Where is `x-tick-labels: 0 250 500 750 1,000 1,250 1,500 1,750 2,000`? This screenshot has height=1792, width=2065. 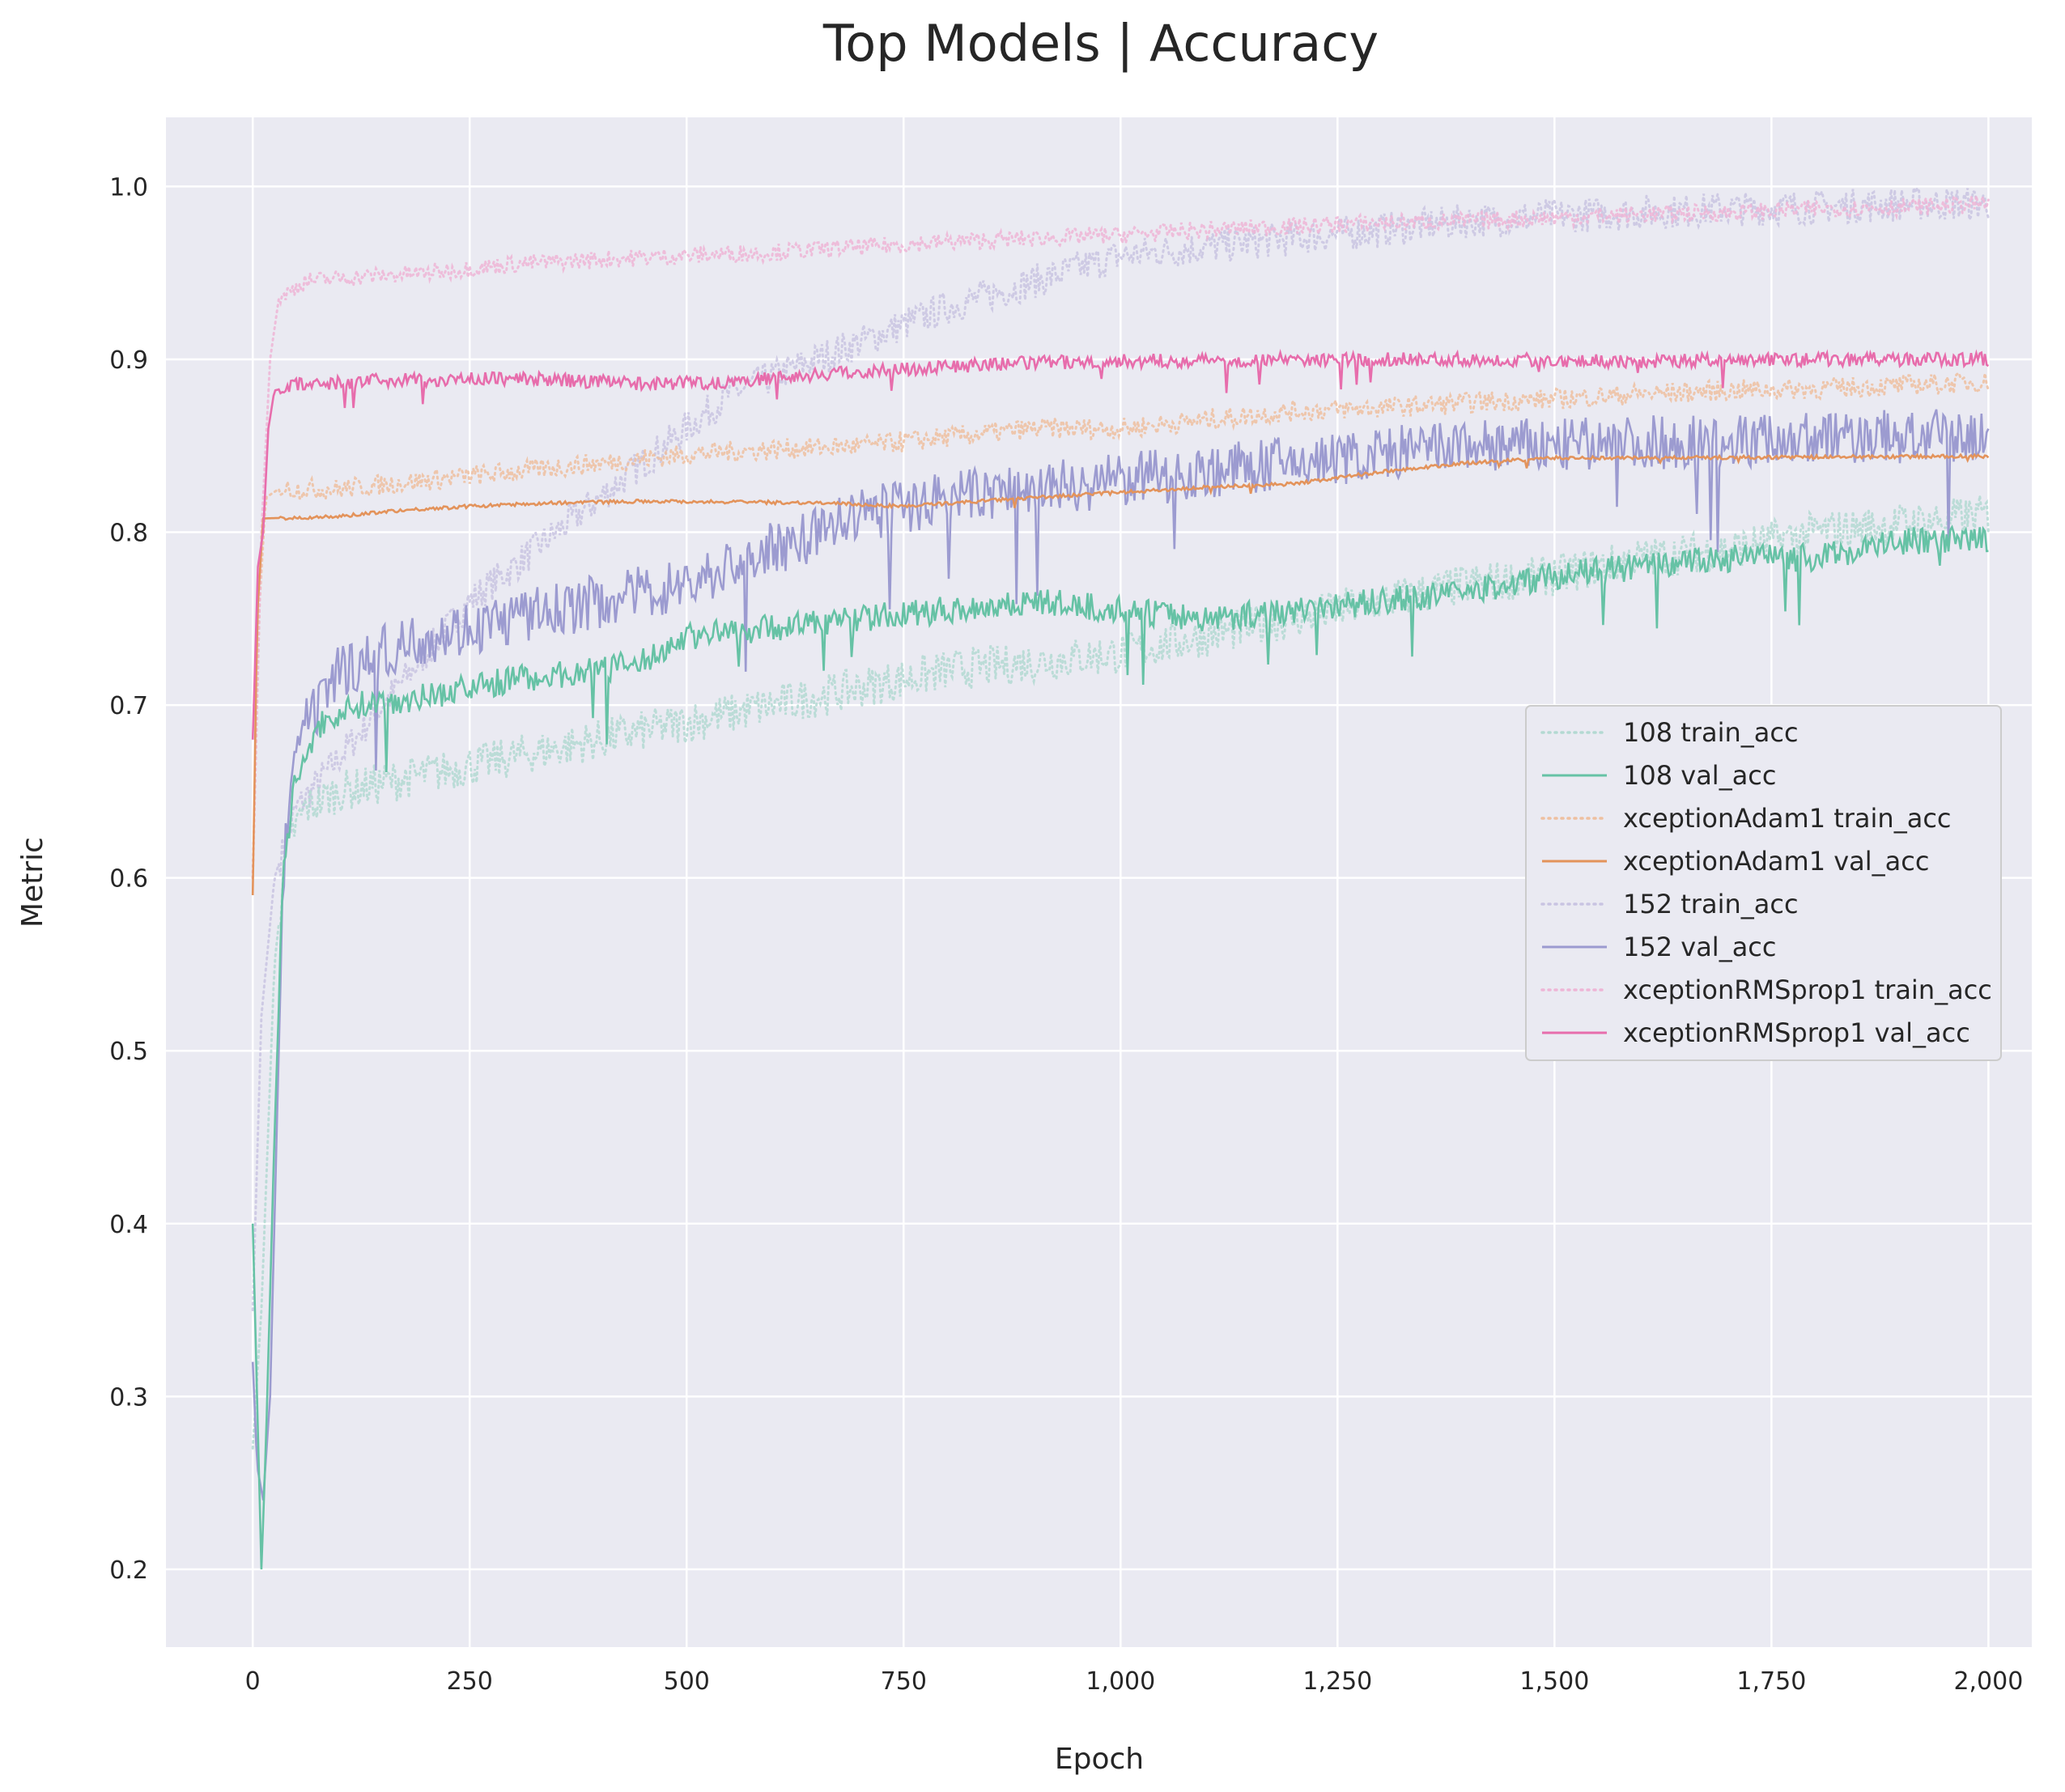
x-tick-labels: 0 250 500 750 1,000 1,250 1,500 1,750 2,000 is located at coordinates (1134, 1681).